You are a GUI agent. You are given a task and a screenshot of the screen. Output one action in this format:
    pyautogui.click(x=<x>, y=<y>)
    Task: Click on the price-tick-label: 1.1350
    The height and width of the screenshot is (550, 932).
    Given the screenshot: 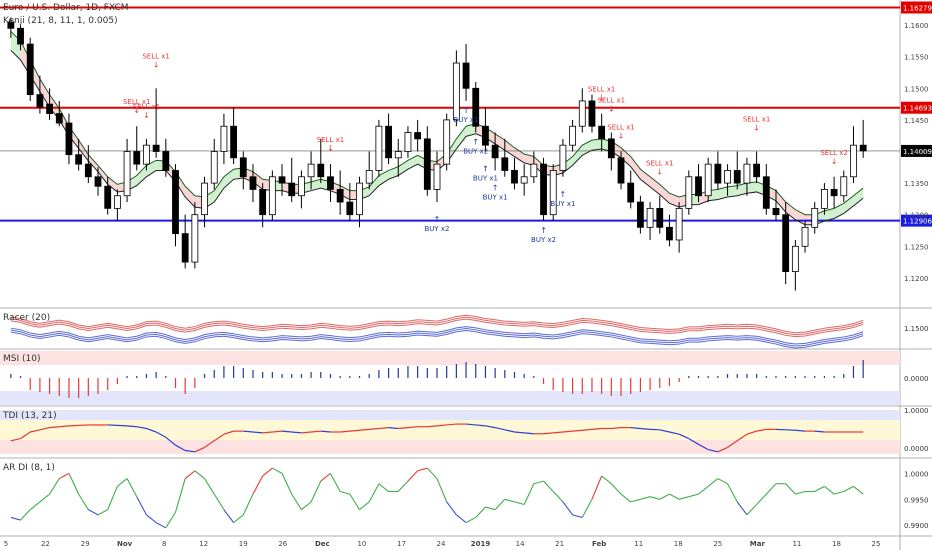 What is the action you would take?
    pyautogui.click(x=916, y=184)
    